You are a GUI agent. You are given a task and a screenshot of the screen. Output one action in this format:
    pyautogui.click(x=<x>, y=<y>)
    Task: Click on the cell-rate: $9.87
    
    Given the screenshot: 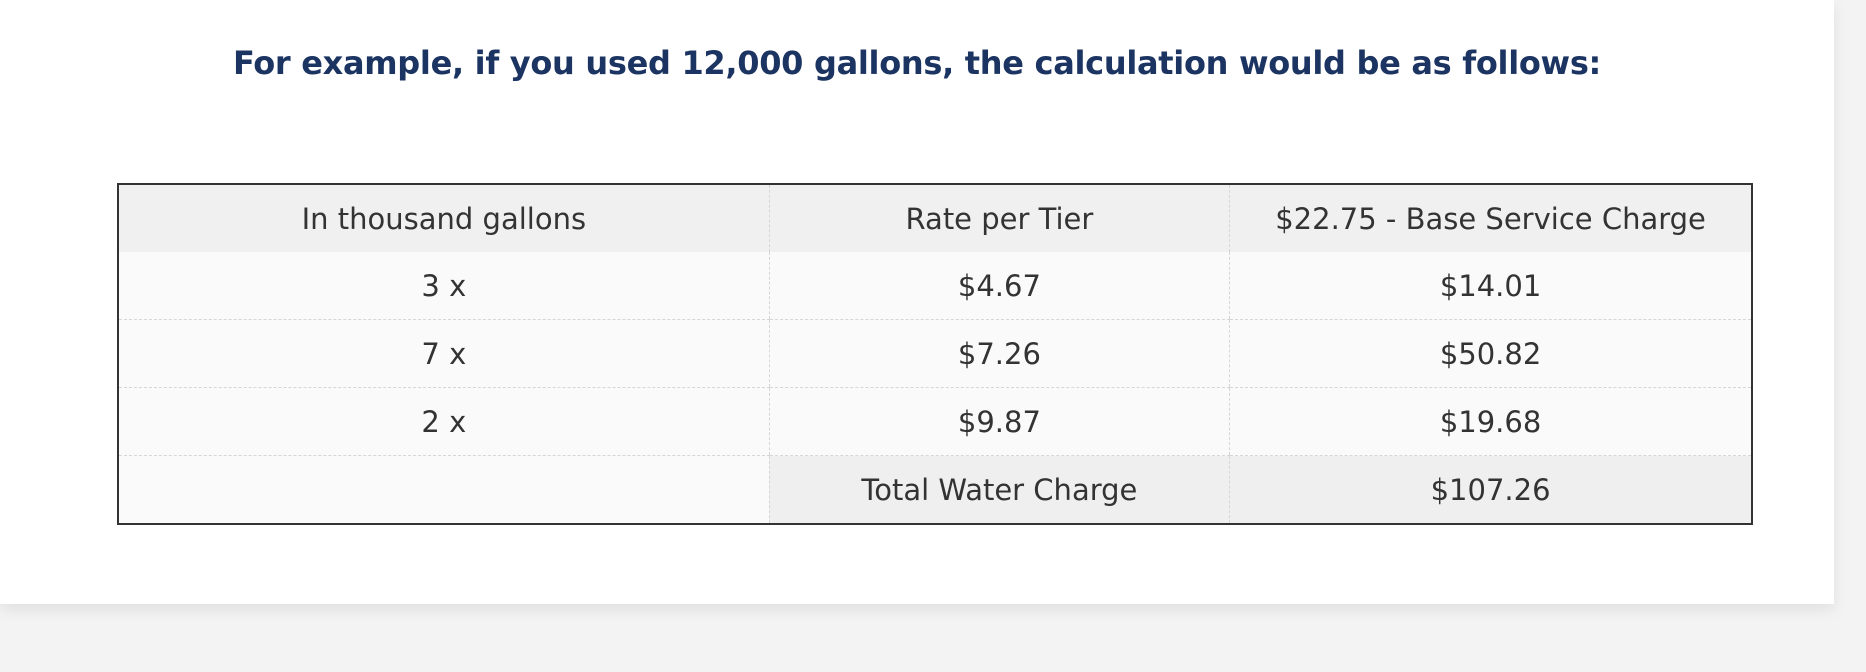 What is the action you would take?
    pyautogui.click(x=999, y=421)
    